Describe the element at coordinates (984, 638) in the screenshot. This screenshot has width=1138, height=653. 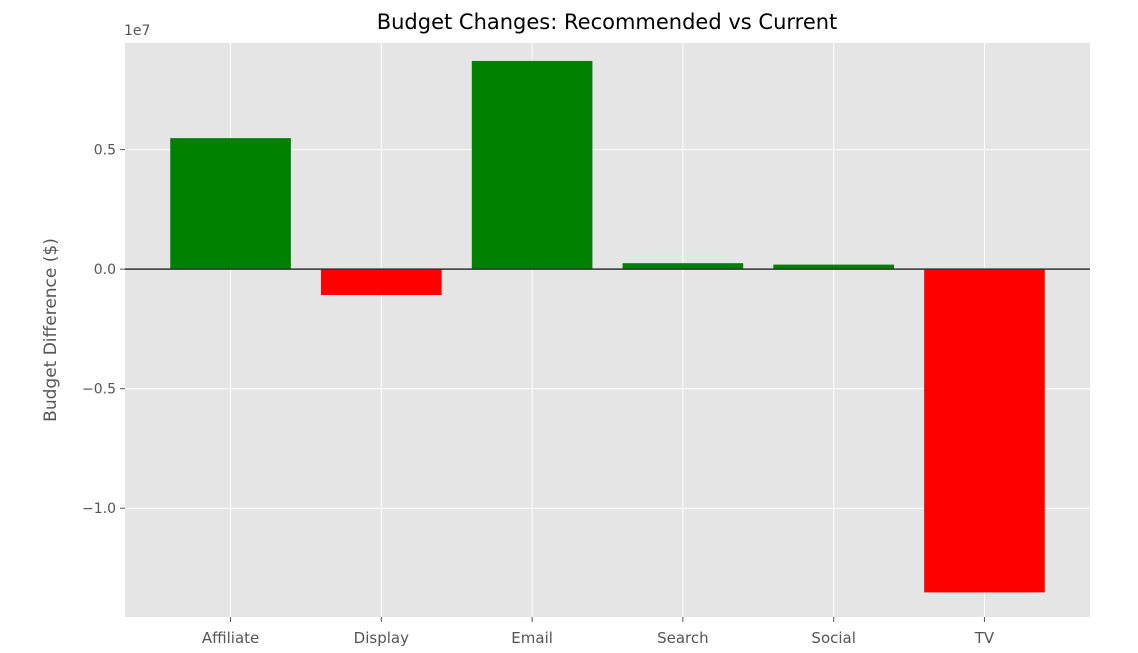
I see `x-tick-label-tv: TV` at that location.